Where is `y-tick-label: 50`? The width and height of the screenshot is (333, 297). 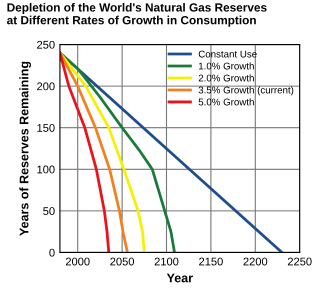 y-tick-label: 50 is located at coordinates (49, 211).